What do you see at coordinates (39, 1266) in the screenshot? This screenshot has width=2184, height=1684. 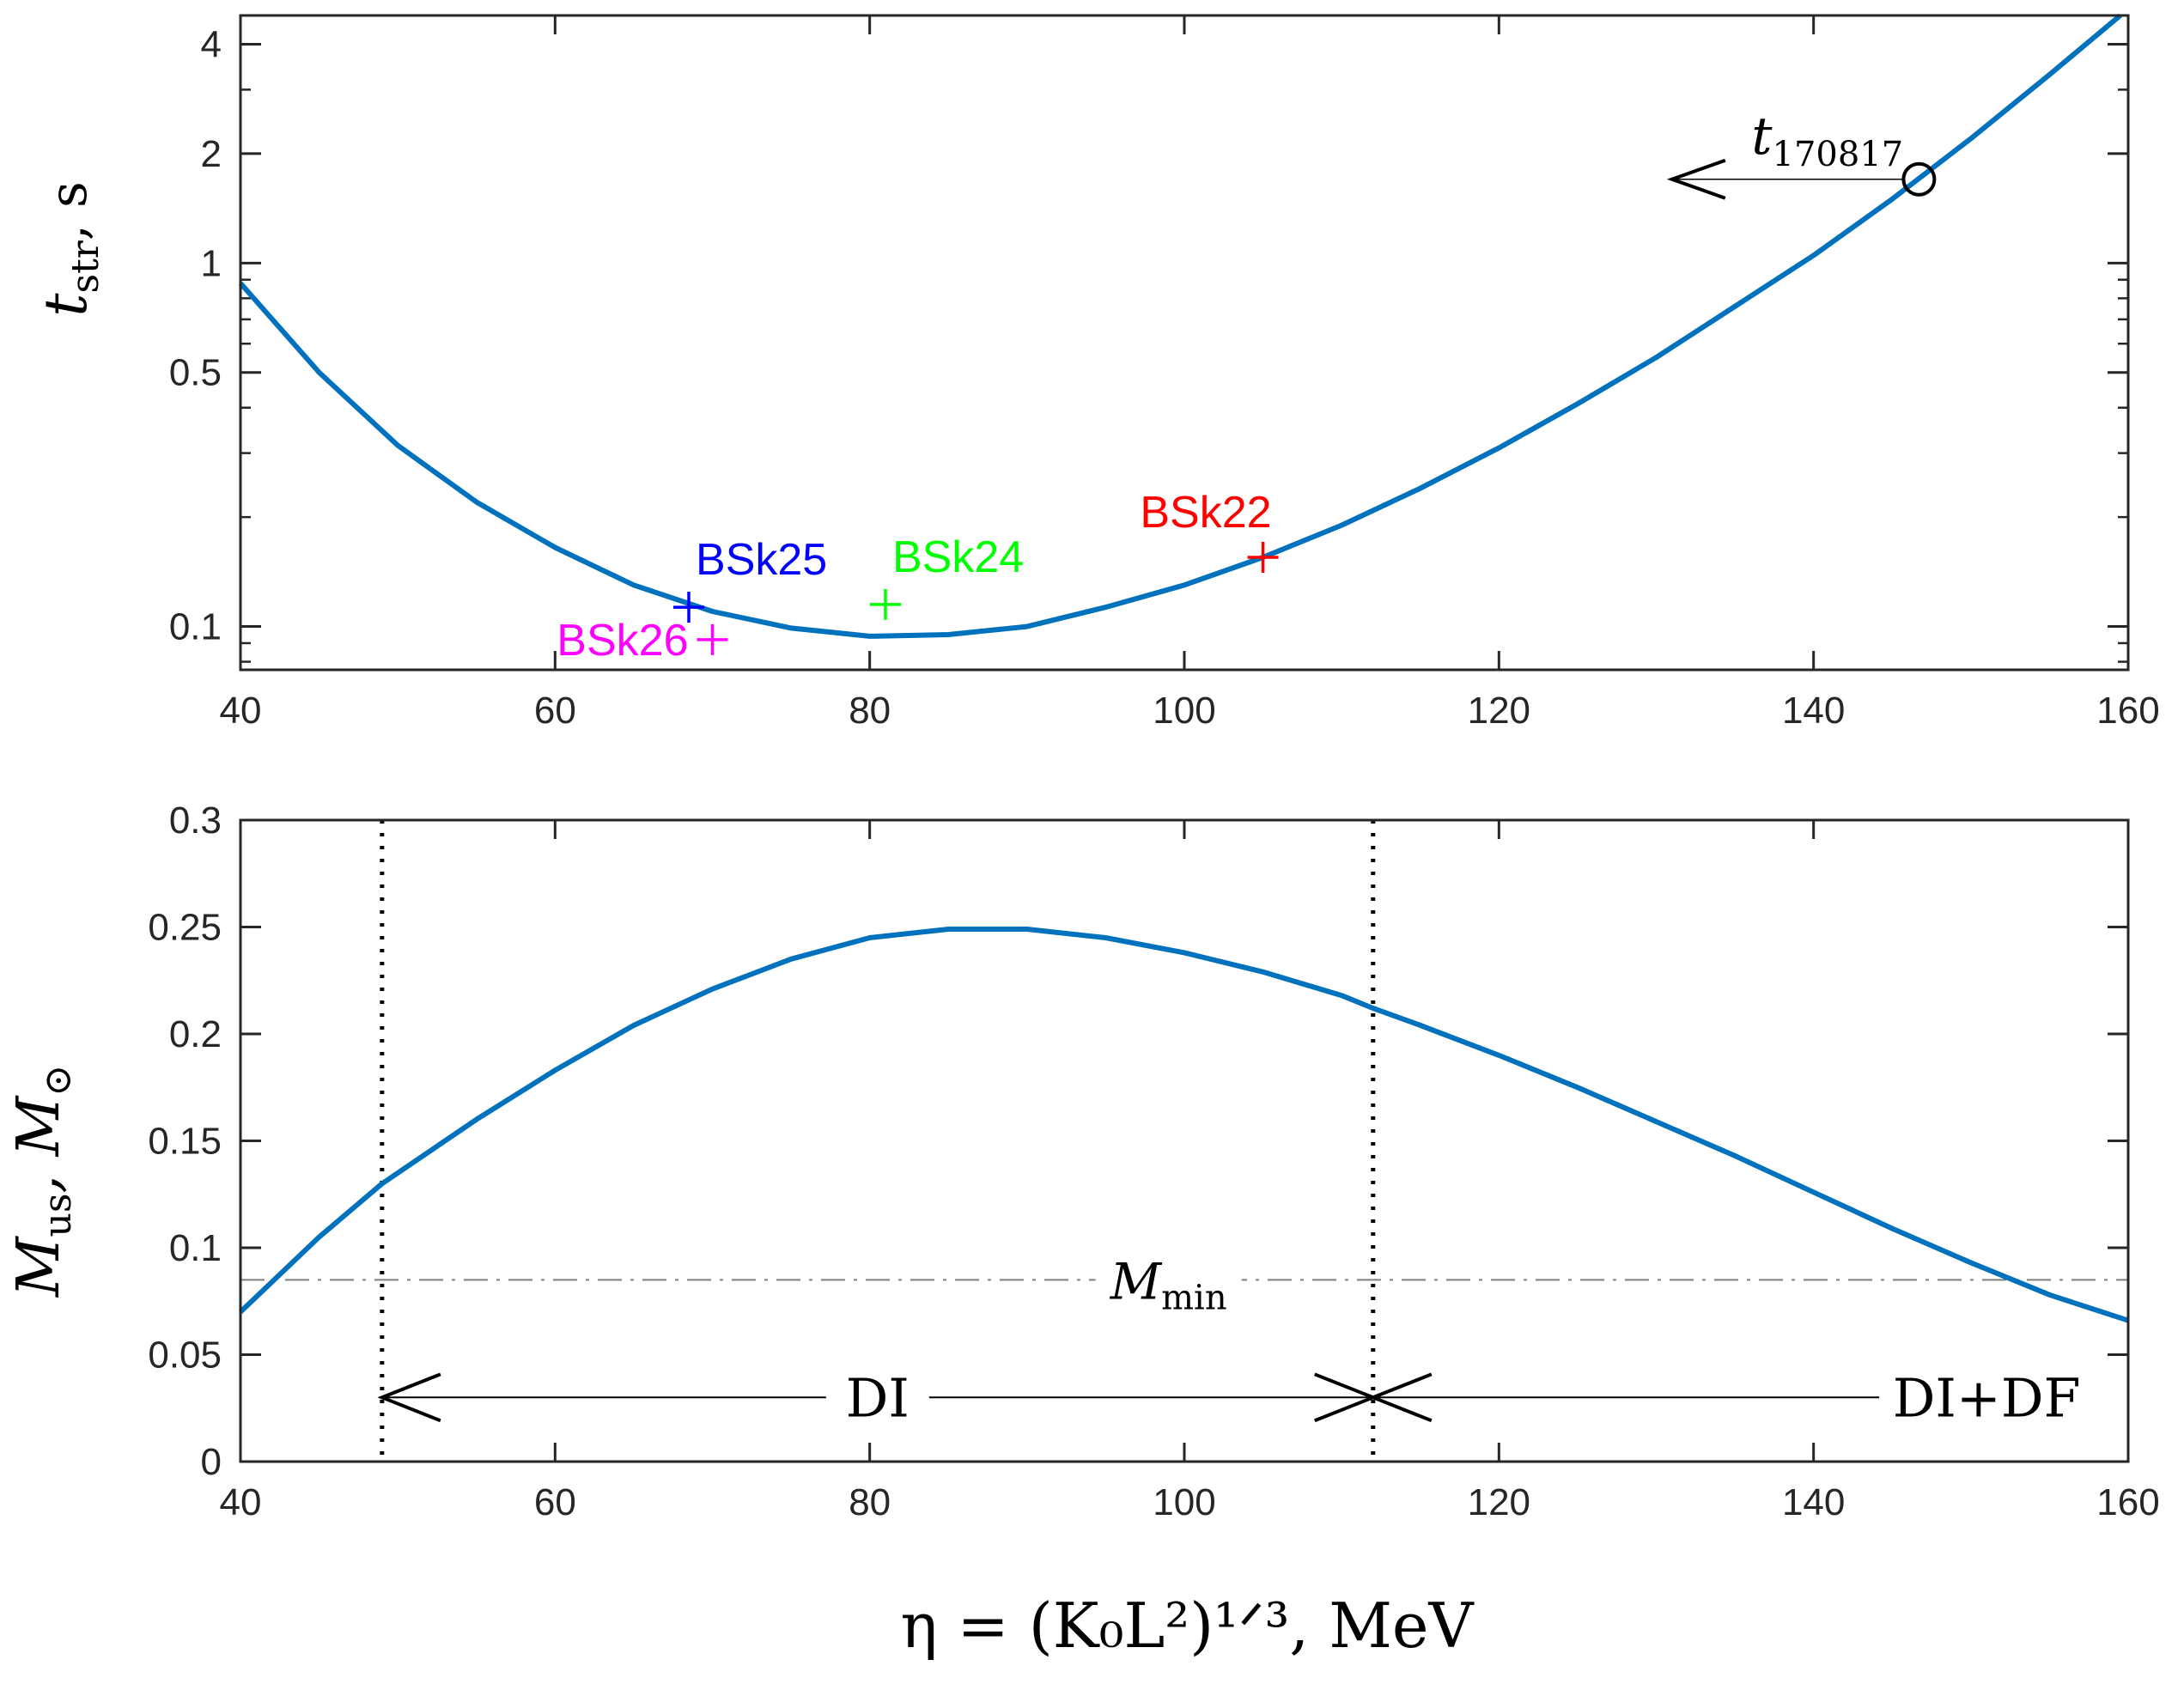 I see `mus-ylabel-main: M` at bounding box center [39, 1266].